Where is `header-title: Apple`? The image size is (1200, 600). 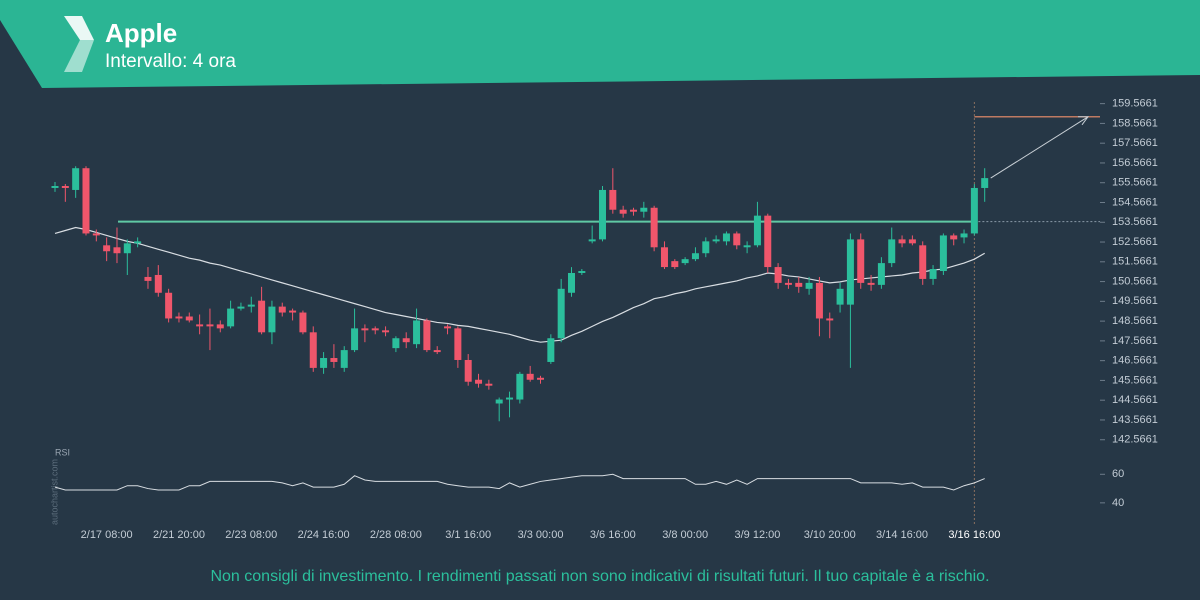
header-title: Apple is located at coordinates (141, 33).